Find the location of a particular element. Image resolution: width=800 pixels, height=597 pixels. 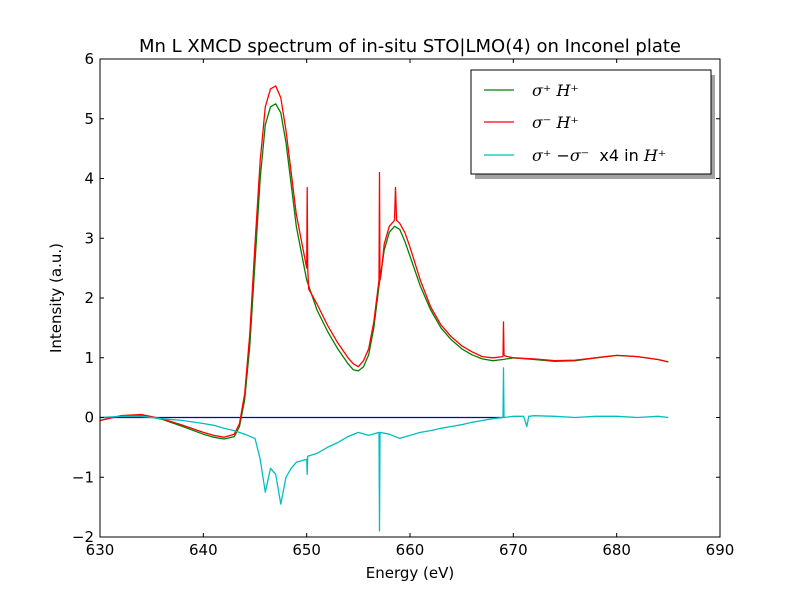

legend-label-red: σ⁻ H⁺ is located at coordinates (555, 122).